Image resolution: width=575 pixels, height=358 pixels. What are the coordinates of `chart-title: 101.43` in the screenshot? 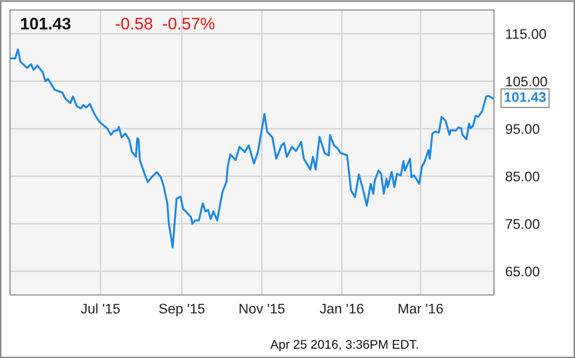 It's located at (45, 24).